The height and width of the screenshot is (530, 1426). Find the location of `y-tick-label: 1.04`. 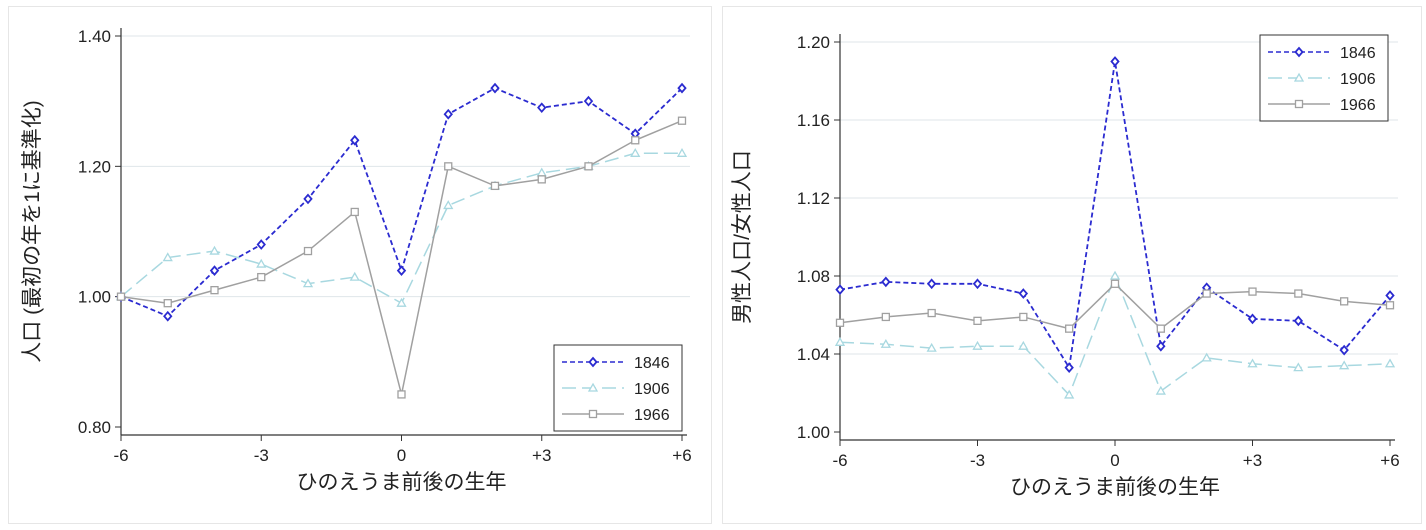

y-tick-label: 1.04 is located at coordinates (813, 354).